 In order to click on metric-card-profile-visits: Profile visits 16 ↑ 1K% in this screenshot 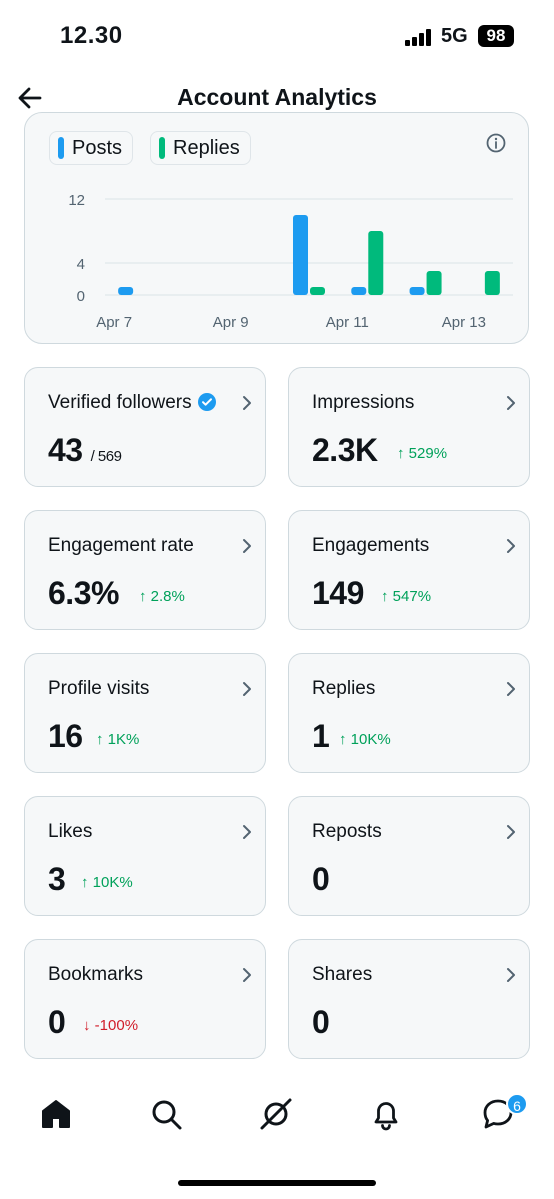, I will do `click(145, 713)`.